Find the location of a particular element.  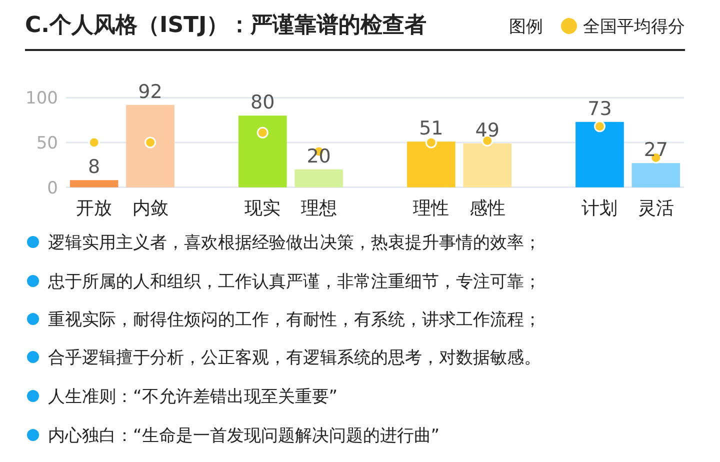

x-tick-label: 理性 is located at coordinates (431, 208).